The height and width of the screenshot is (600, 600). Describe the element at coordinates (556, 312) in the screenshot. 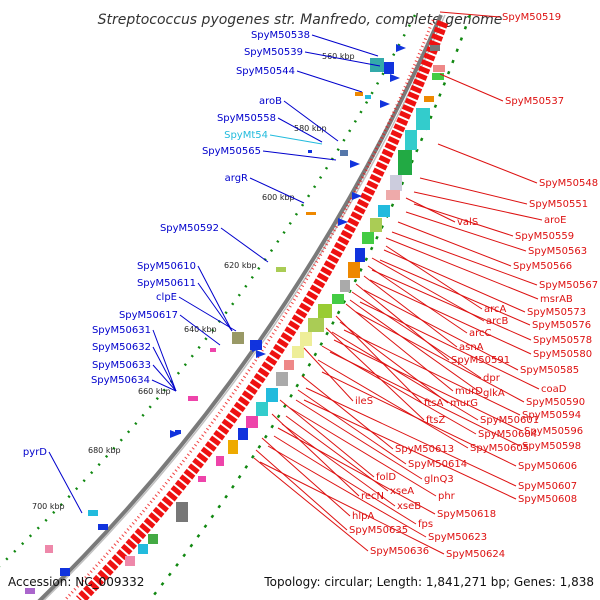

I see `gene-label: SpyM50573` at that location.